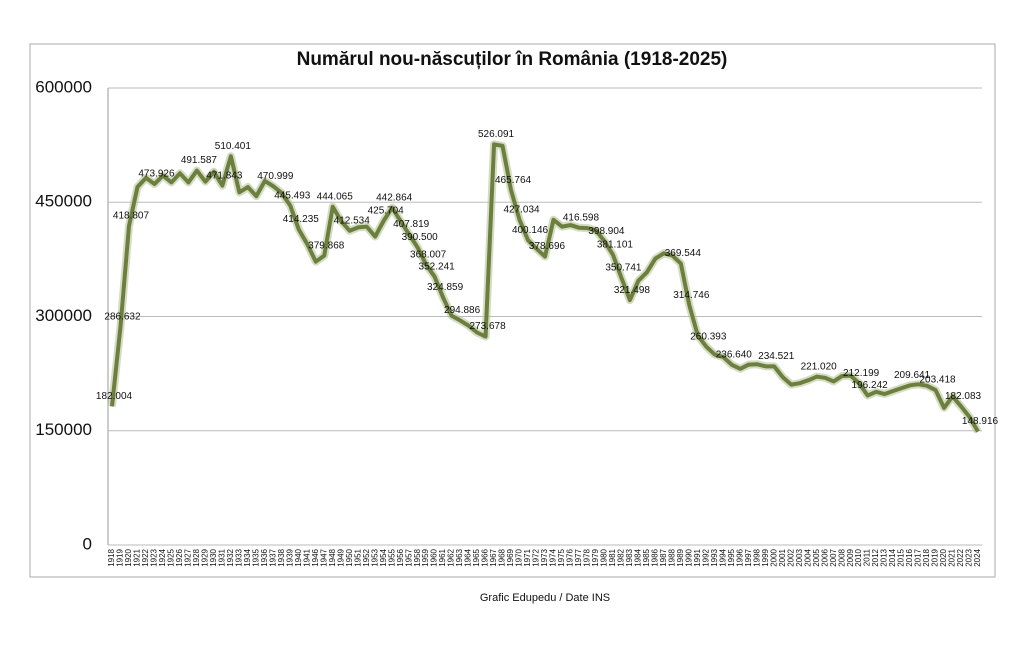 The height and width of the screenshot is (649, 1024). I want to click on source: Grafic Edupedu / Date INS, so click(545, 598).